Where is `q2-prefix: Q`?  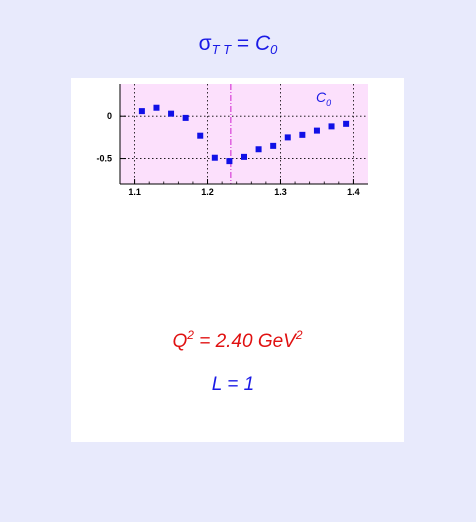 q2-prefix: Q is located at coordinates (180, 341).